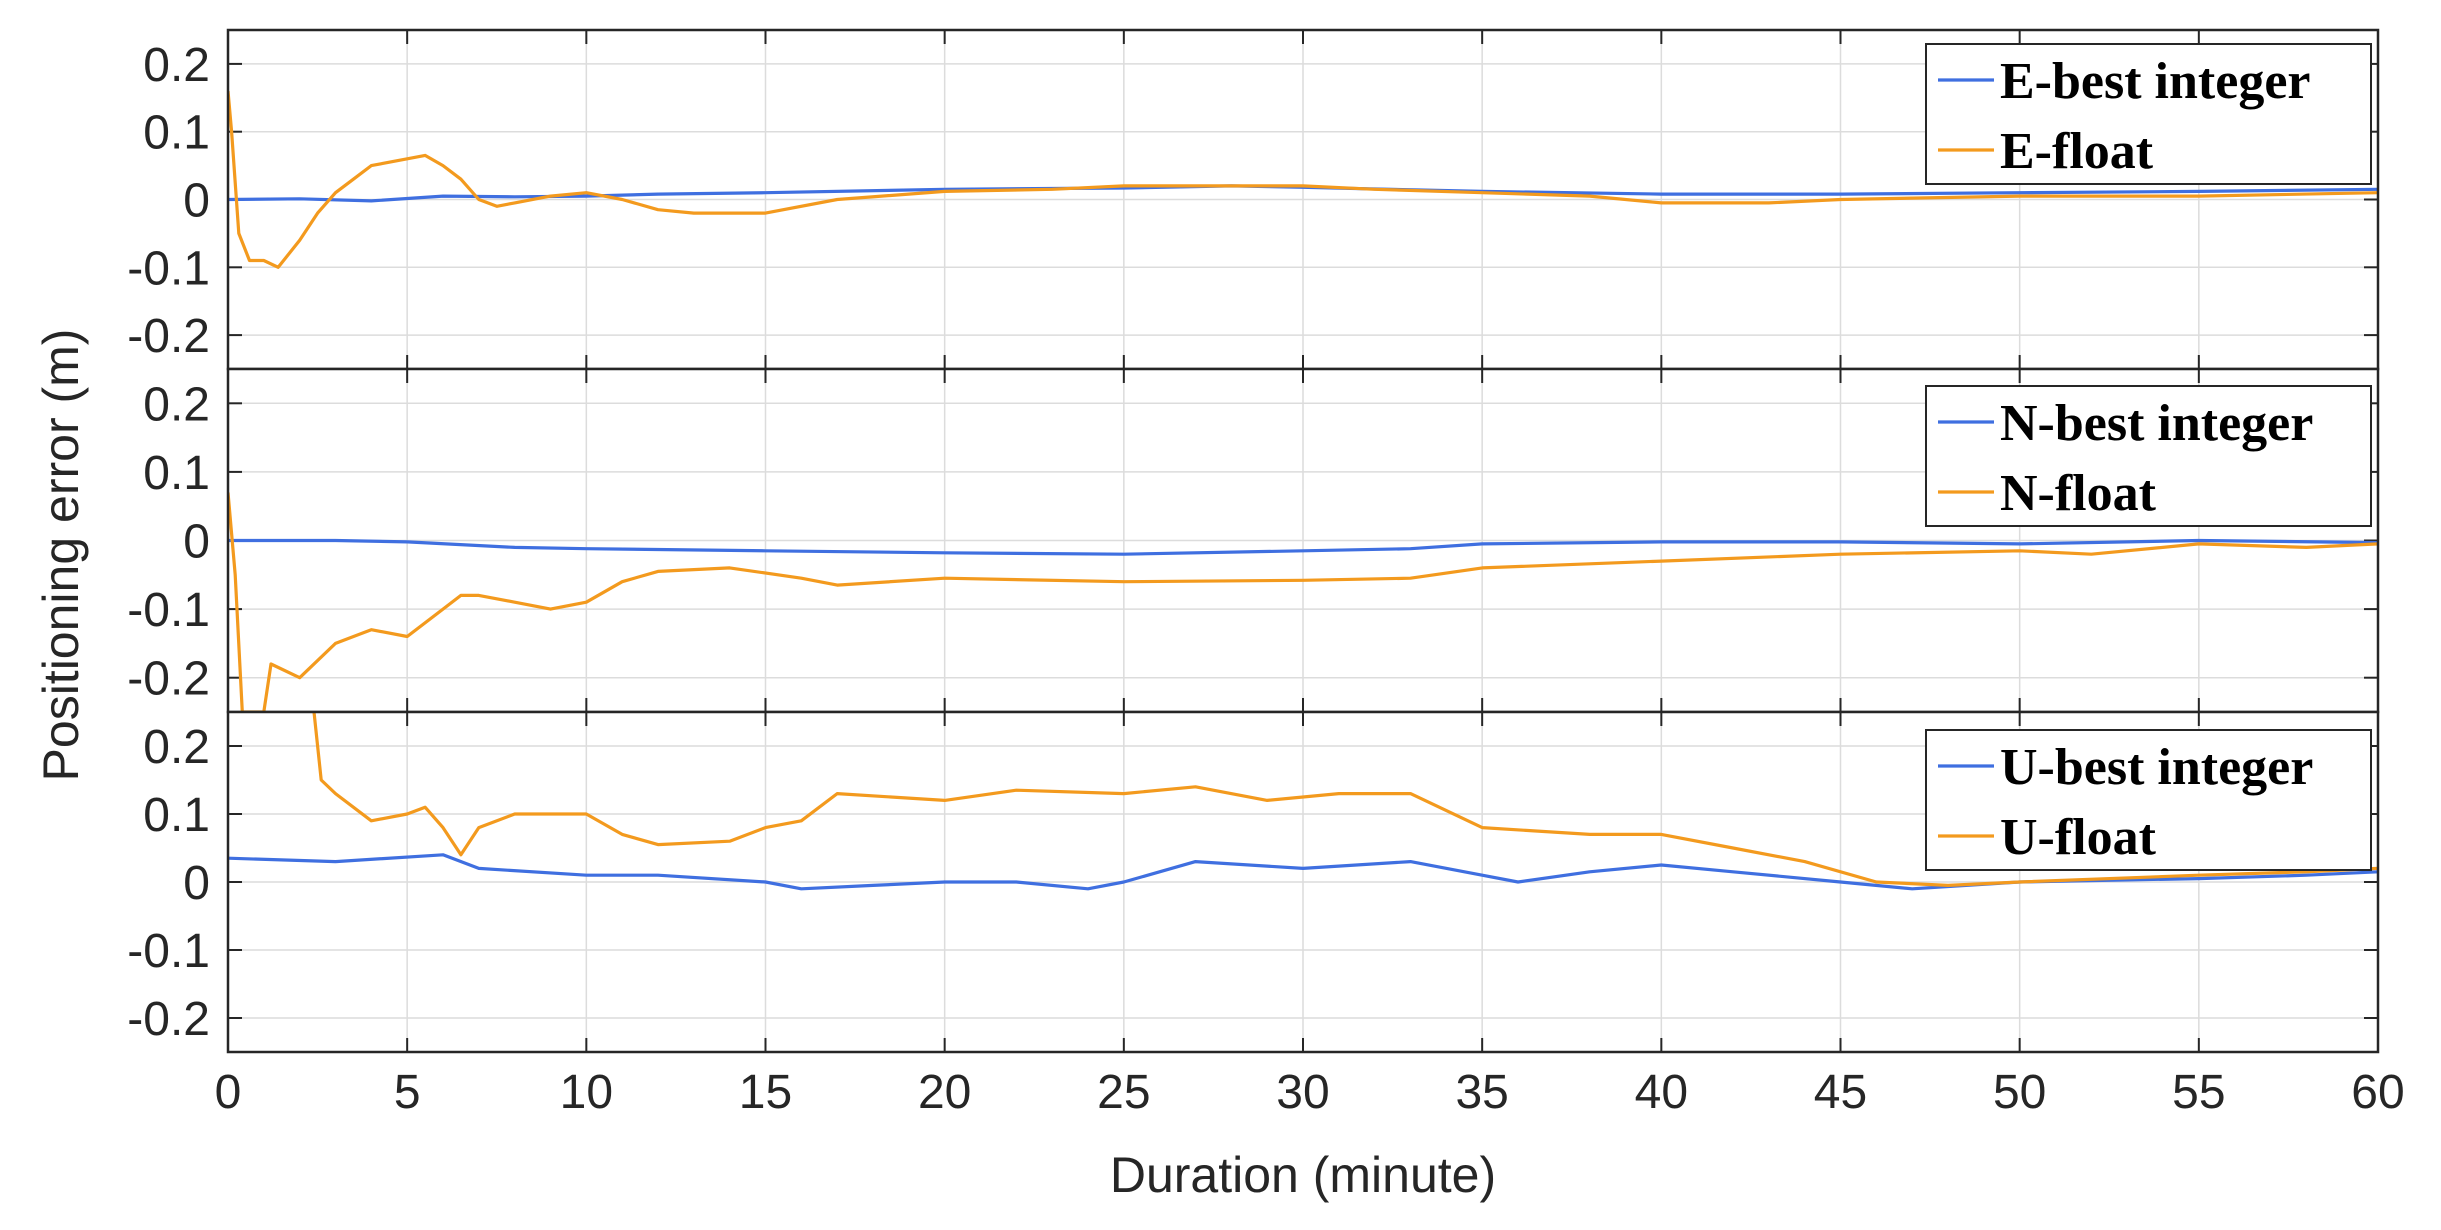 The image size is (2441, 1230). Describe the element at coordinates (2078, 493) in the screenshot. I see `legend-label: N-float` at that location.